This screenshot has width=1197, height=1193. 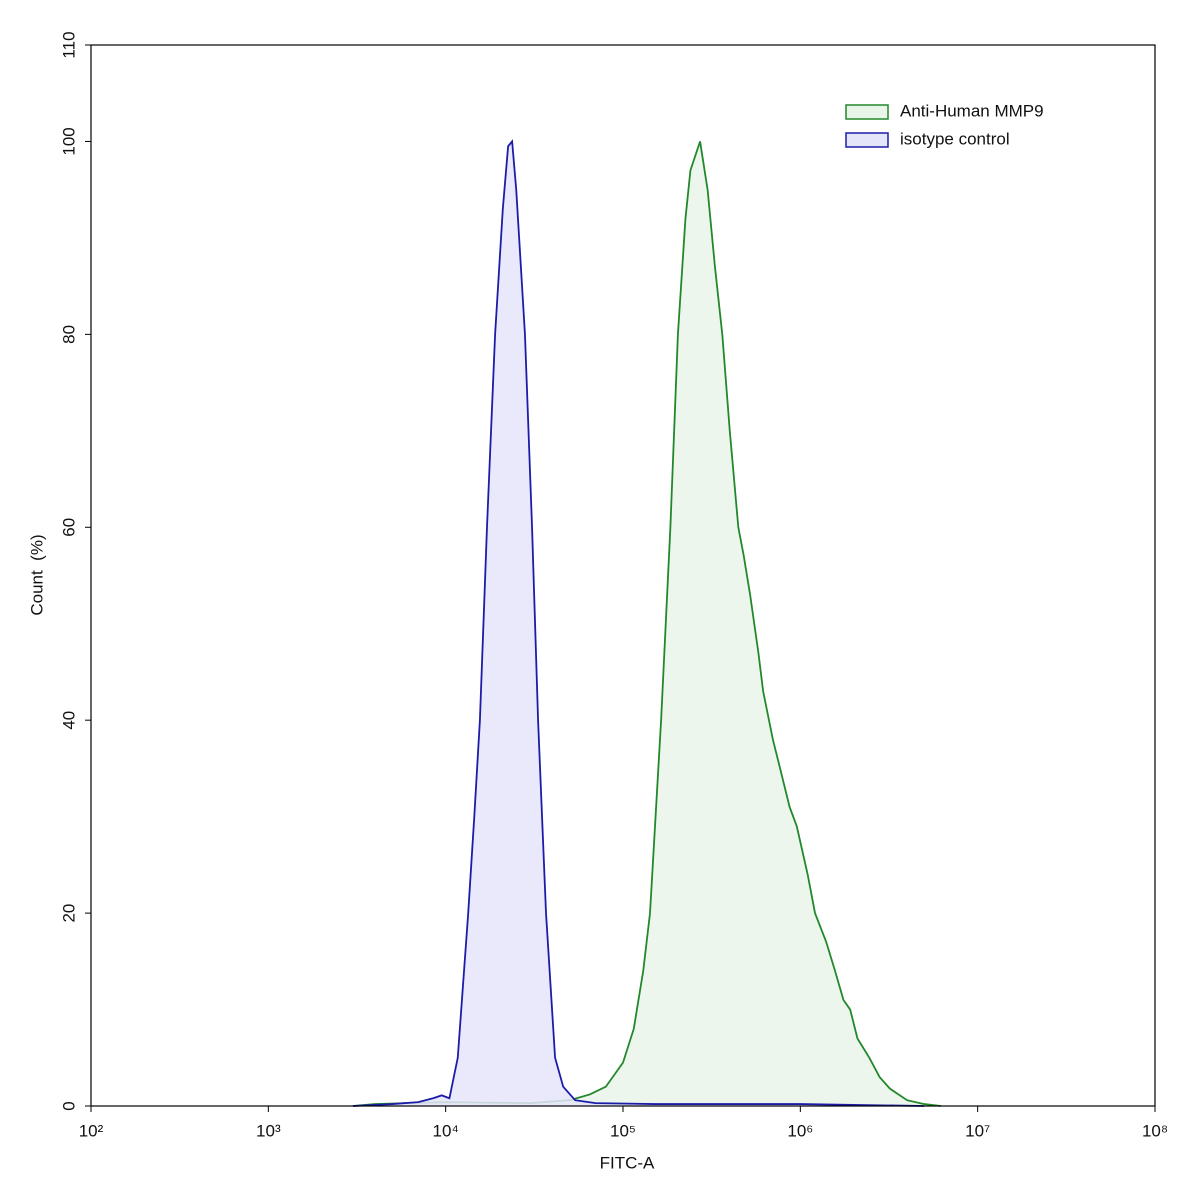 I want to click on legend-label: Anti-Human MMP9, so click(x=972, y=110).